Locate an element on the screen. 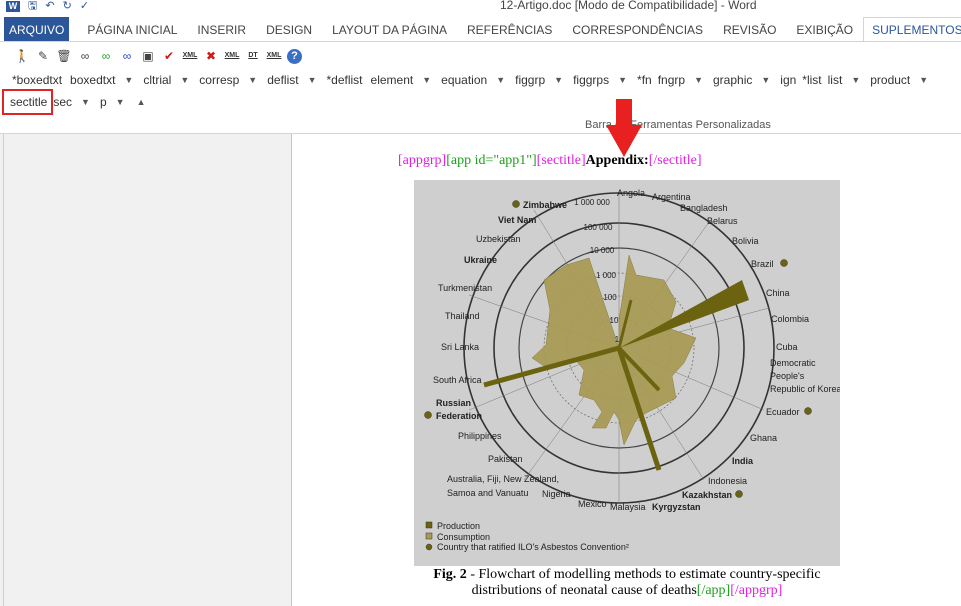  tag-figgrp: figgrp ▼ is located at coordinates (539, 80).